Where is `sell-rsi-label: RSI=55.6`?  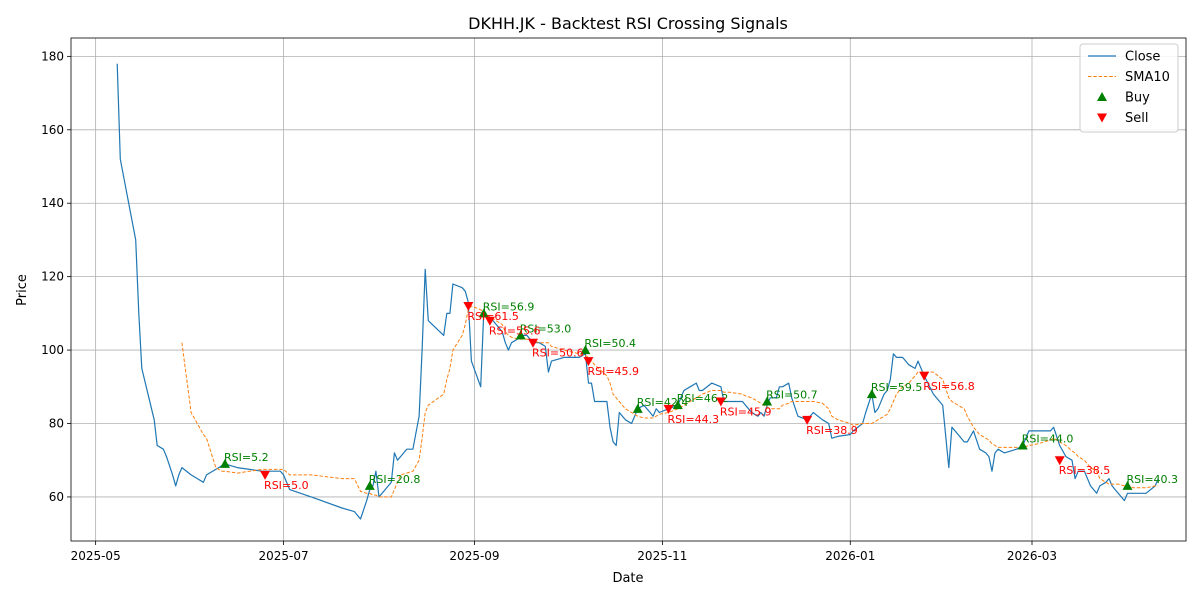 sell-rsi-label: RSI=55.6 is located at coordinates (515, 331).